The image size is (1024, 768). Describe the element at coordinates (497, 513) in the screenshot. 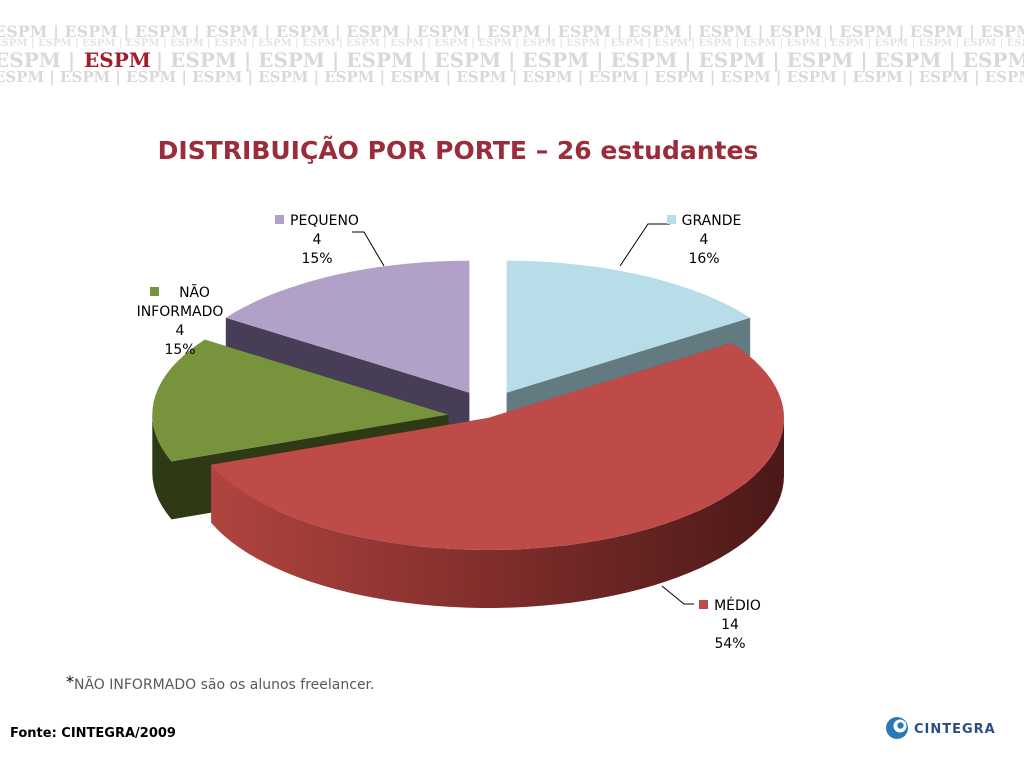

I see `pie-slice-medio-side` at that location.